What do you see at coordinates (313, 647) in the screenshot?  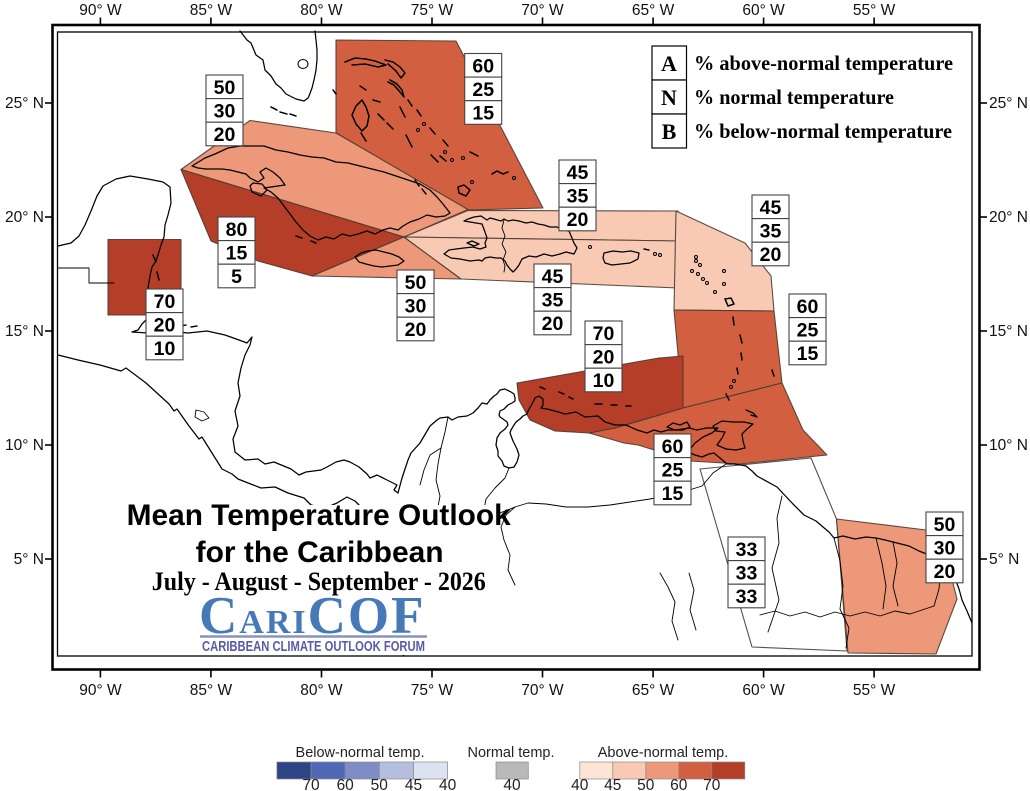 I see `svg-text:CARIBBEAN CLIMATE OUTLOOK FORU: CARIBBEAN CLIMATE OUTLOOK FORUM` at bounding box center [313, 647].